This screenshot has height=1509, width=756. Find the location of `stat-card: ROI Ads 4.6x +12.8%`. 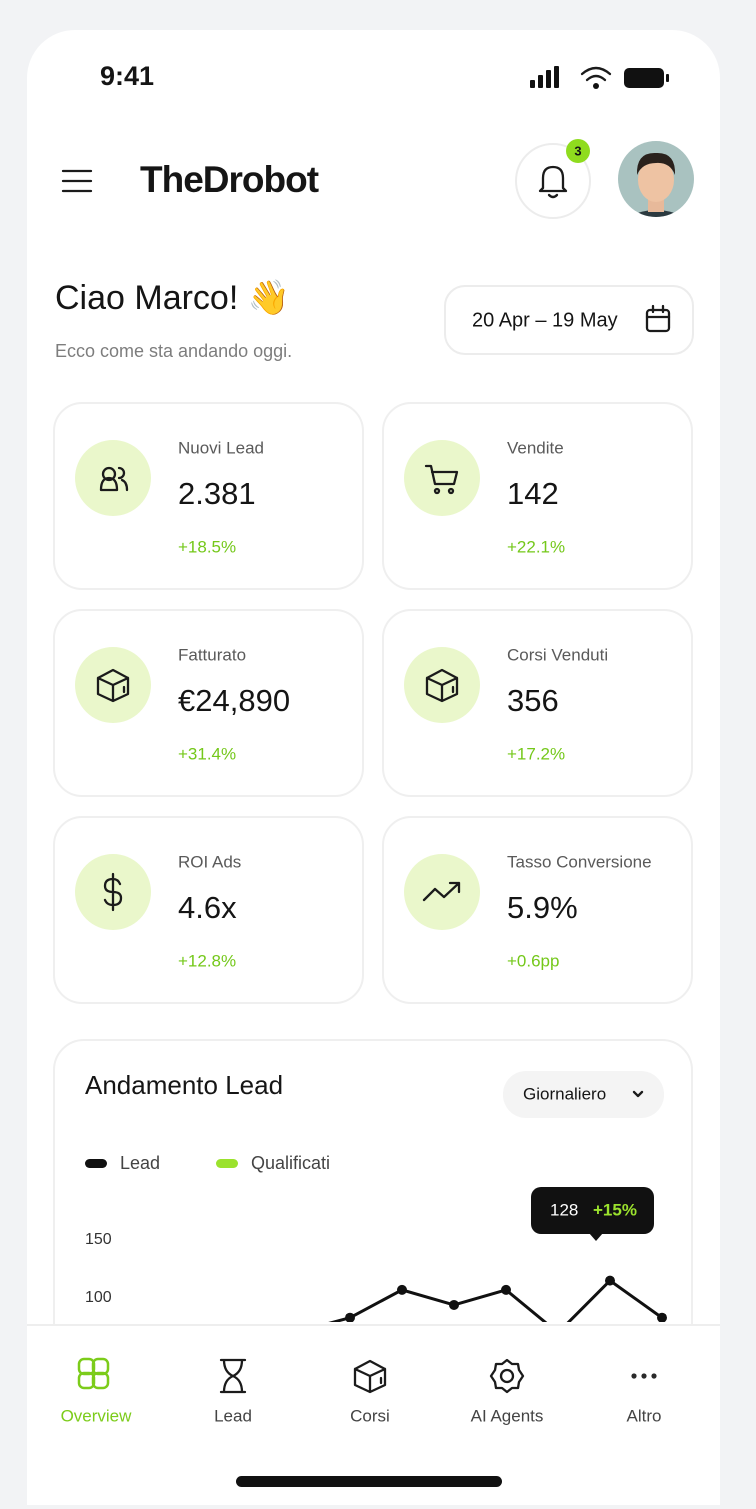

stat-card: ROI Ads 4.6x +12.8% is located at coordinates (208, 910).